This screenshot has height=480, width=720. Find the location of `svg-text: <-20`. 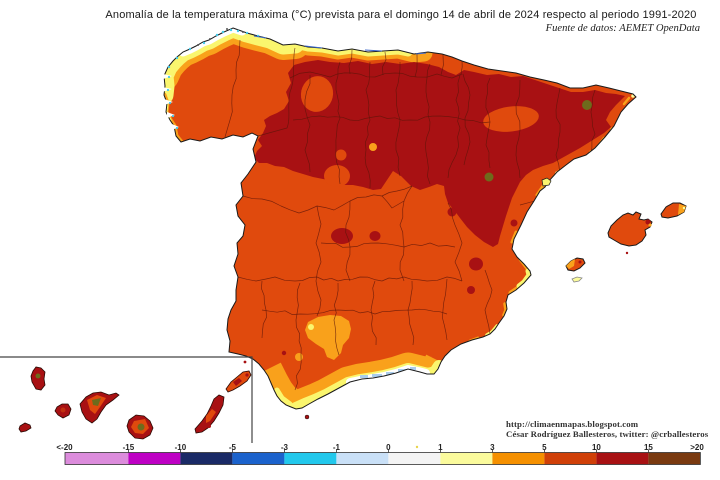

svg-text: <-20 is located at coordinates (64, 447).